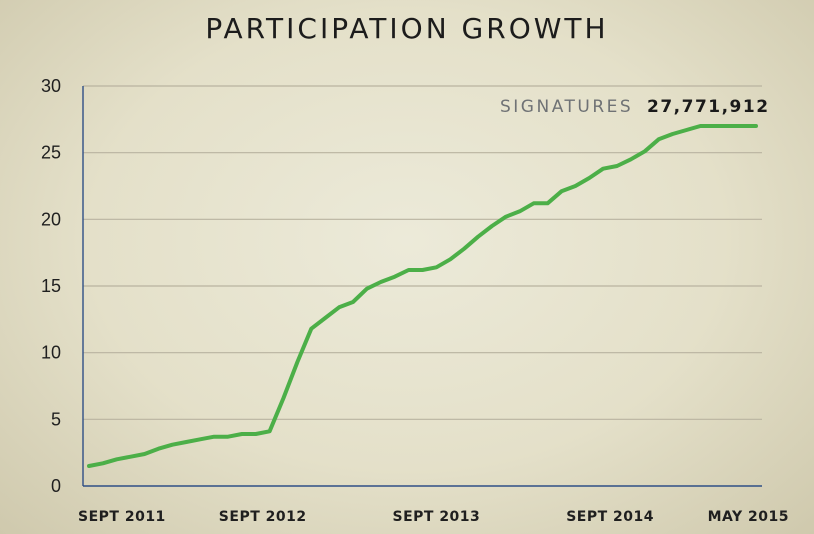 The width and height of the screenshot is (814, 534). I want to click on x-tick-label-2: SEPT 2013, so click(436, 517).